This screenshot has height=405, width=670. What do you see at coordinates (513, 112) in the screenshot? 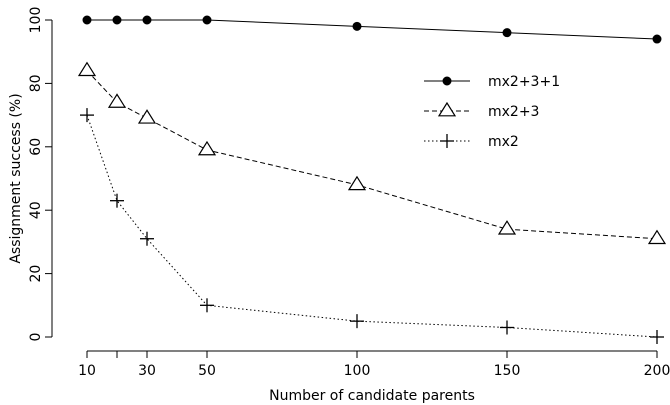
I see `legend-label: mx2+3` at bounding box center [513, 112].